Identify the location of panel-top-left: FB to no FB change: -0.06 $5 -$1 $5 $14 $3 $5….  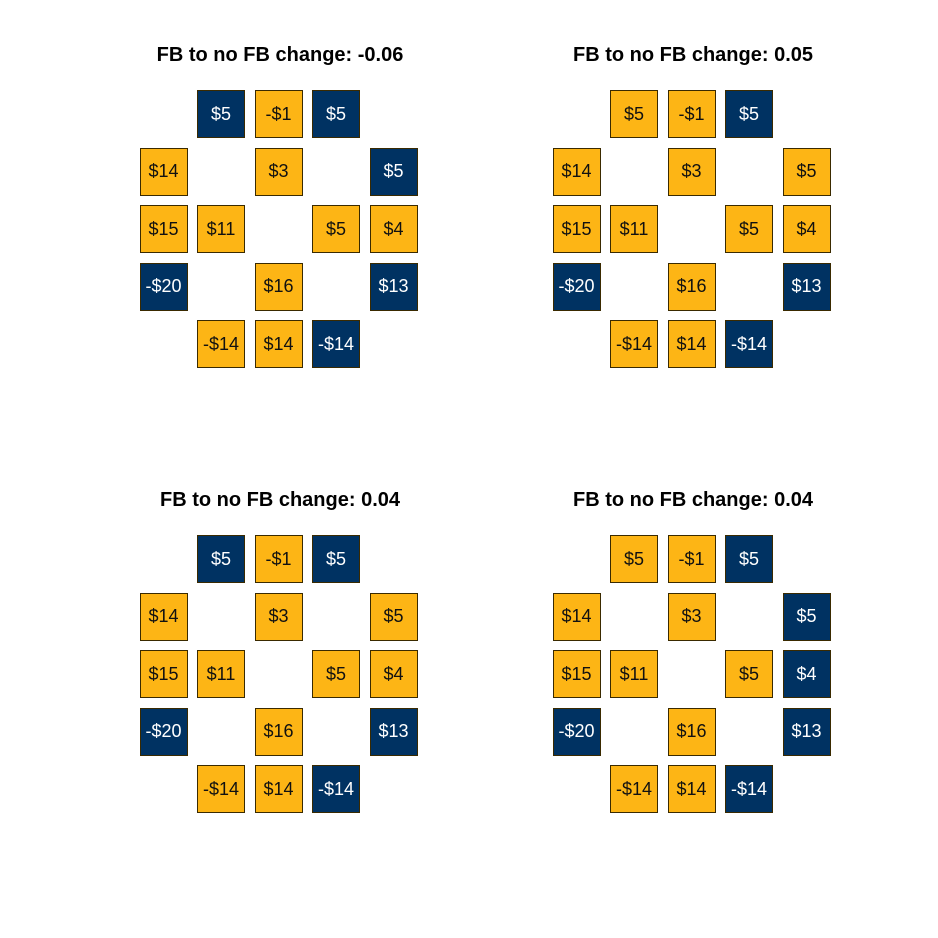
(280, 204).